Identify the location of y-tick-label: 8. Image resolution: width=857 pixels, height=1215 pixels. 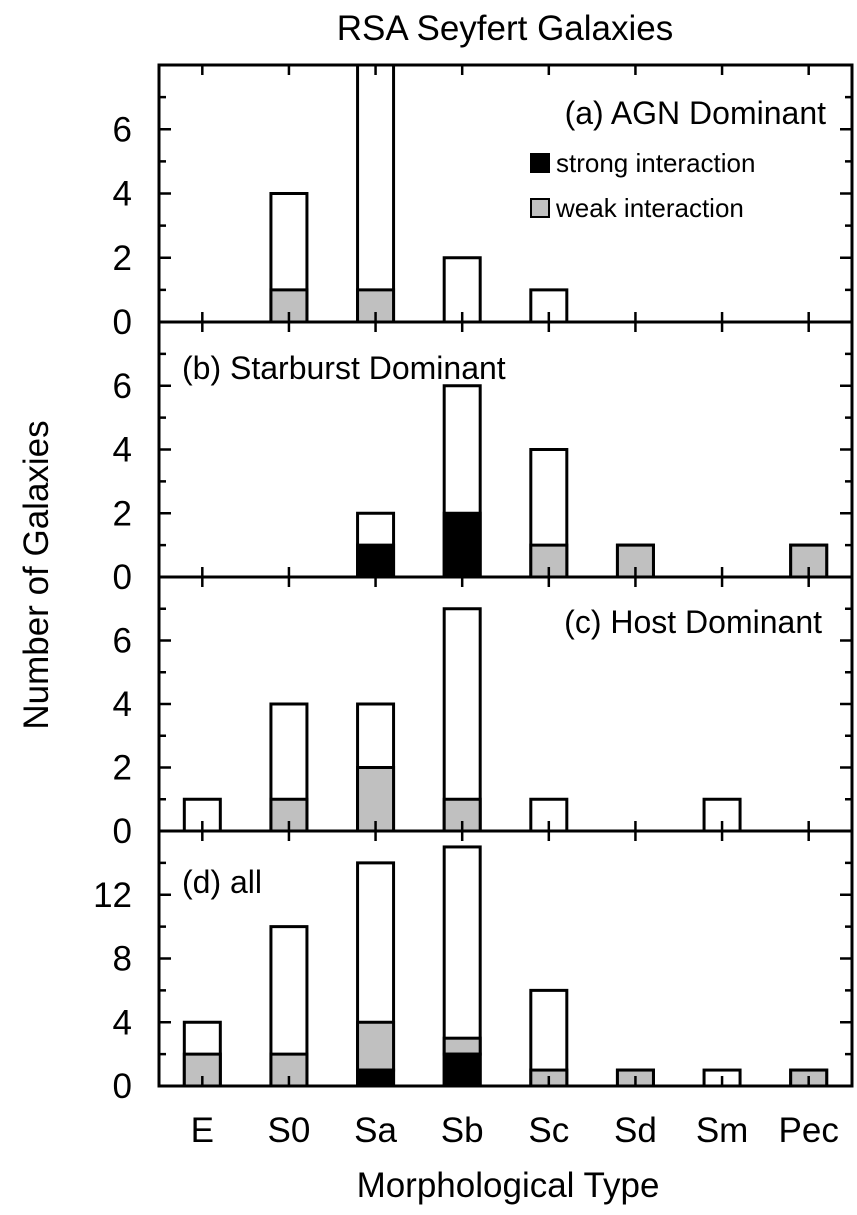
(122, 959).